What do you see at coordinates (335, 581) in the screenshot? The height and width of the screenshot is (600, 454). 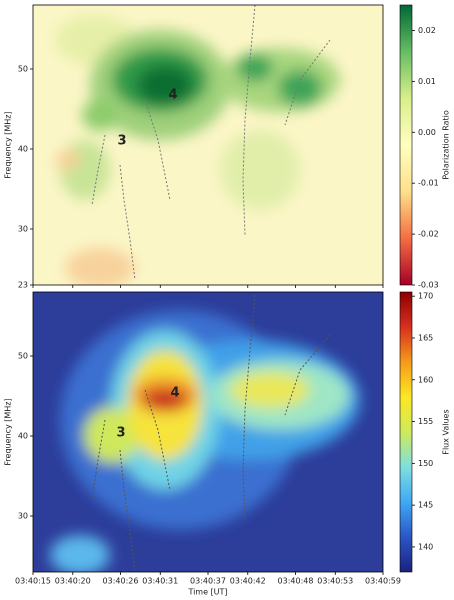 I see `x-tick-label: 03:40:53` at bounding box center [335, 581].